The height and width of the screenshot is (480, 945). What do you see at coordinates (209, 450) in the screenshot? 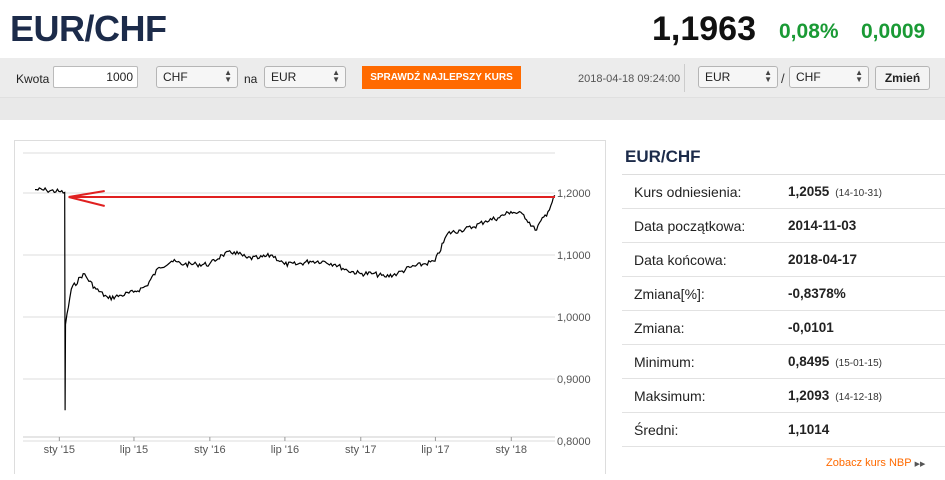
I see `x-tick-label: sty '16` at bounding box center [209, 450].